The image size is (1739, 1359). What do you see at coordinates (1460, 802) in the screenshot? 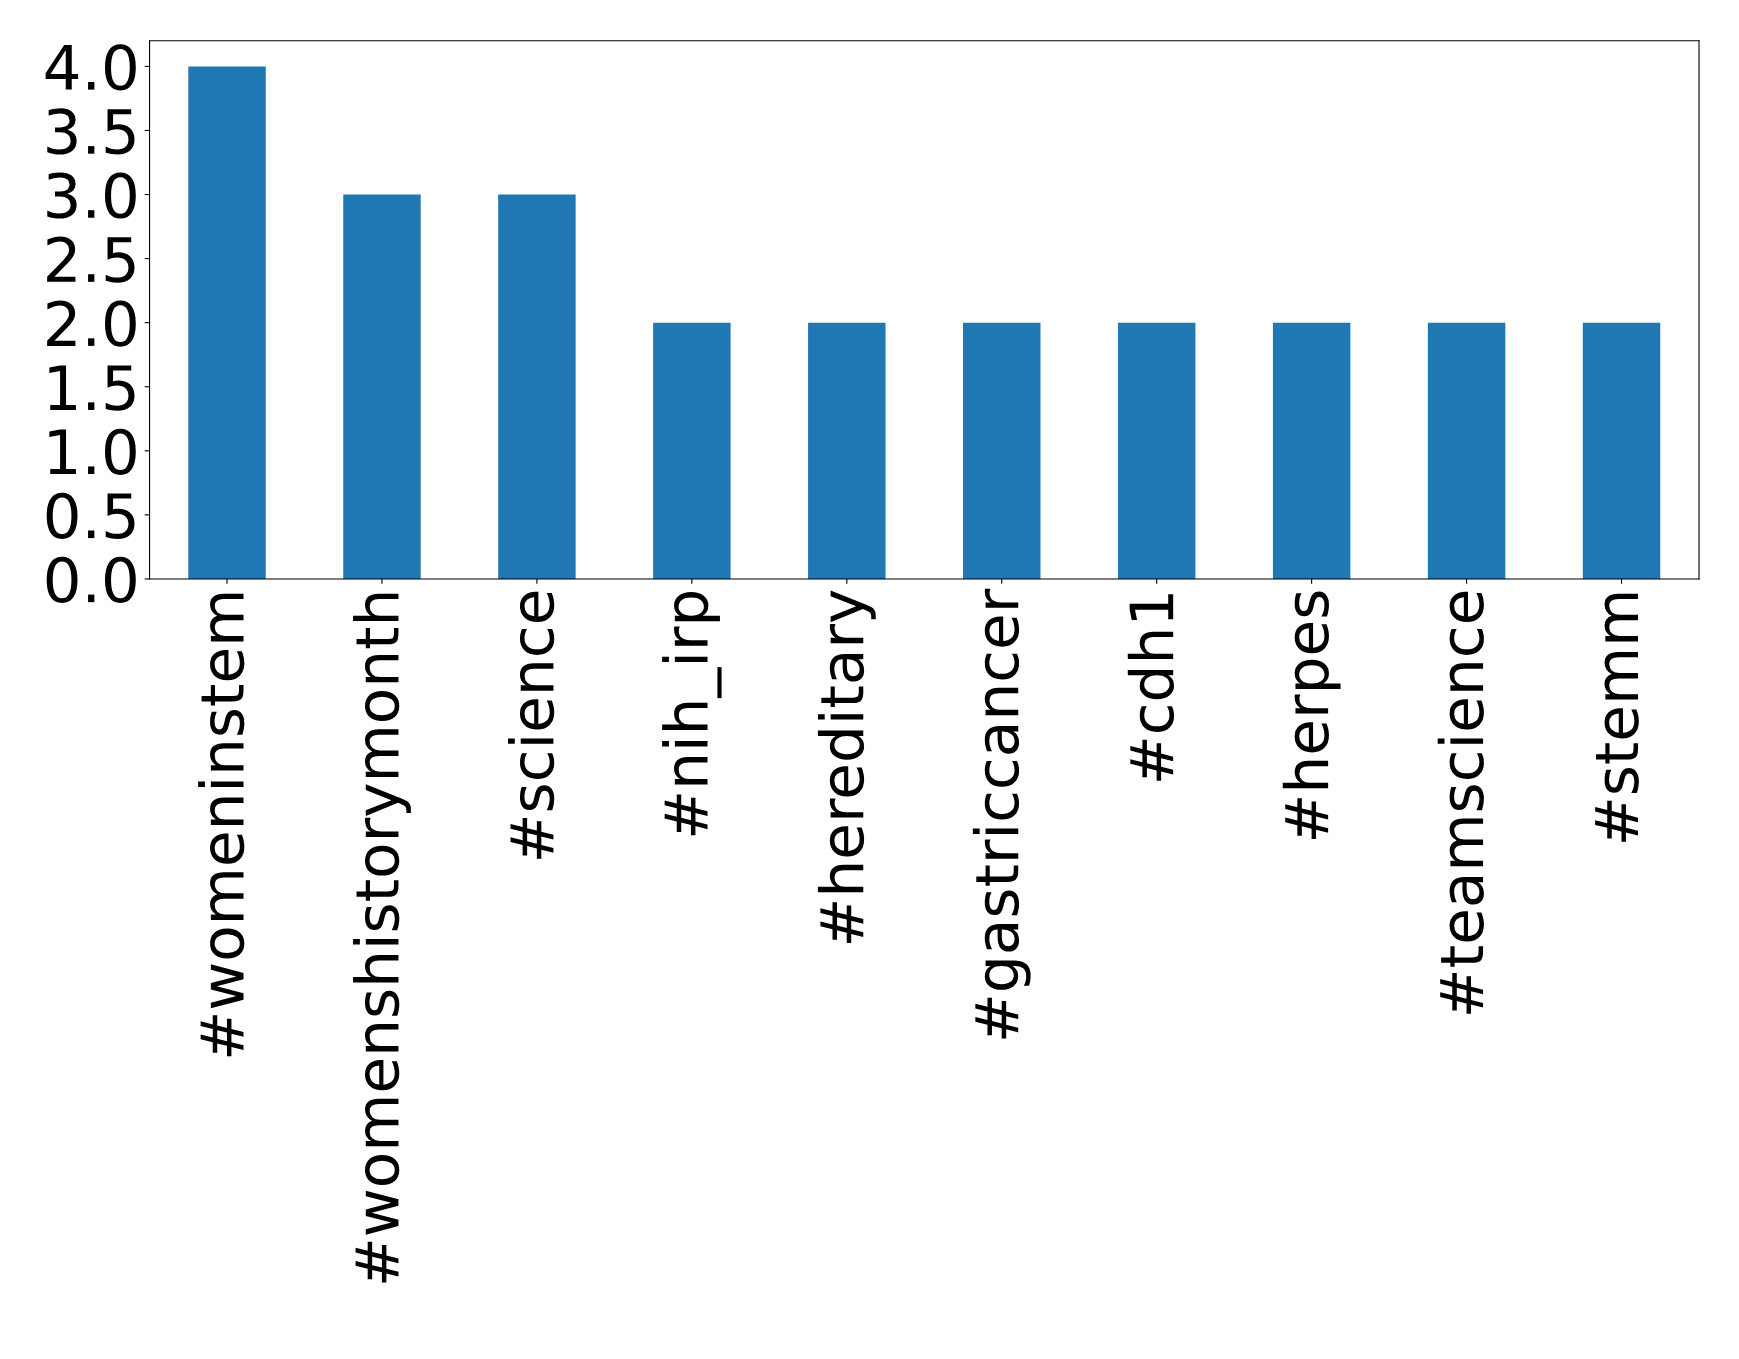
I see `x-tick-label: #teamscience` at bounding box center [1460, 802].